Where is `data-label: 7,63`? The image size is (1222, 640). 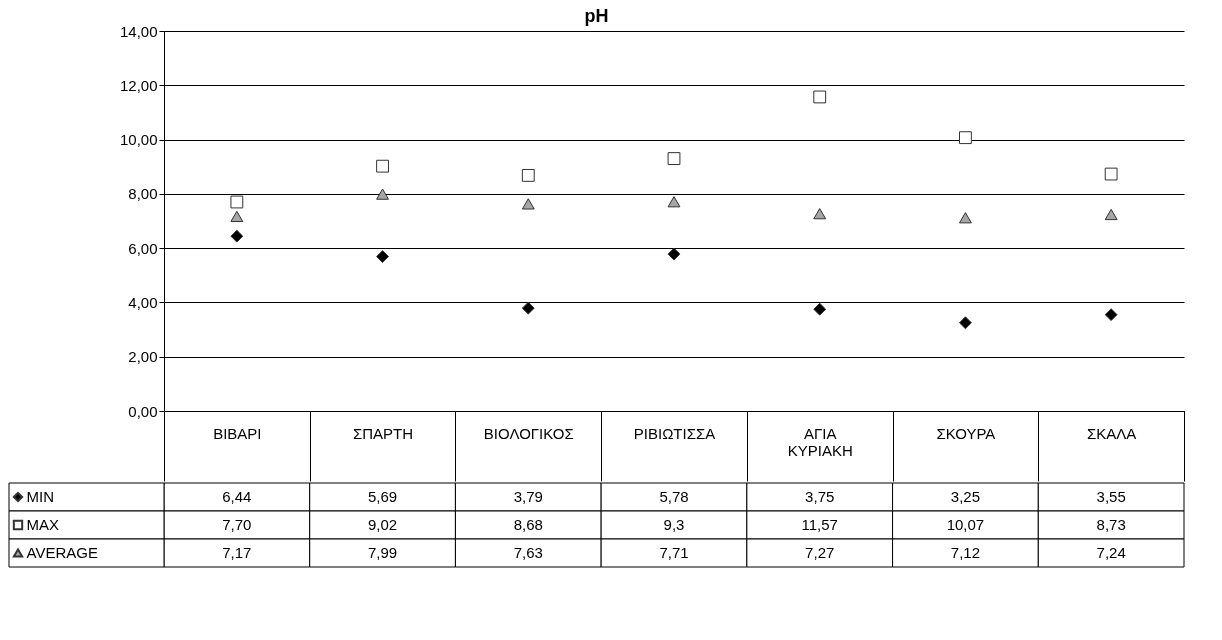 data-label: 7,63 is located at coordinates (528, 552).